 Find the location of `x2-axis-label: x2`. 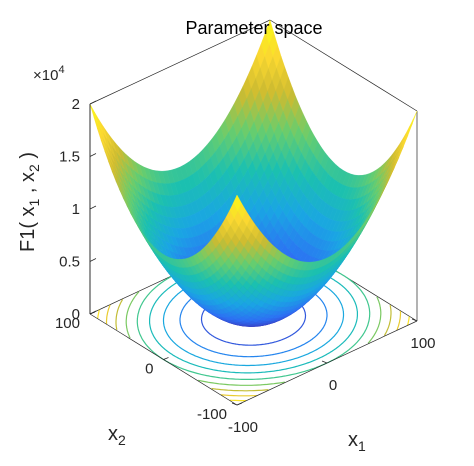

x2-axis-label: x2 is located at coordinates (117, 435).